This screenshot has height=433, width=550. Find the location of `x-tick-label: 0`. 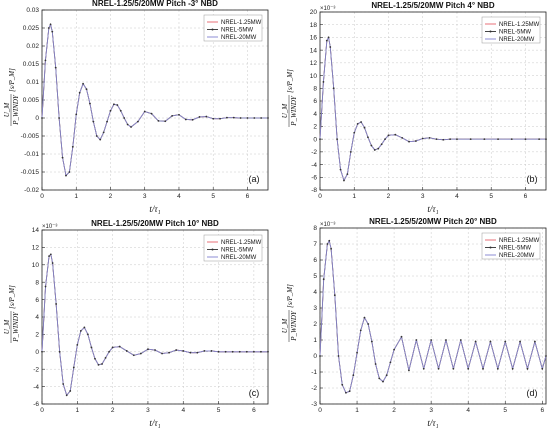

x-tick-label: 0 is located at coordinates (320, 410).